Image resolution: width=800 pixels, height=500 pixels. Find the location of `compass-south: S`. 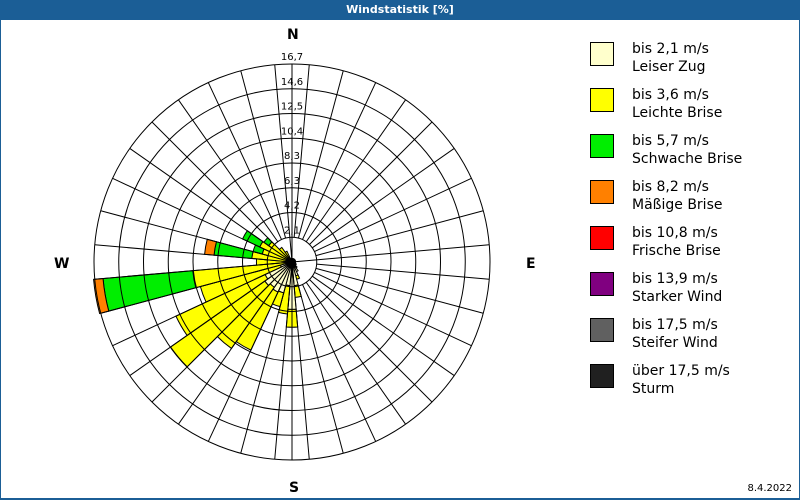

compass-south: S is located at coordinates (294, 488).